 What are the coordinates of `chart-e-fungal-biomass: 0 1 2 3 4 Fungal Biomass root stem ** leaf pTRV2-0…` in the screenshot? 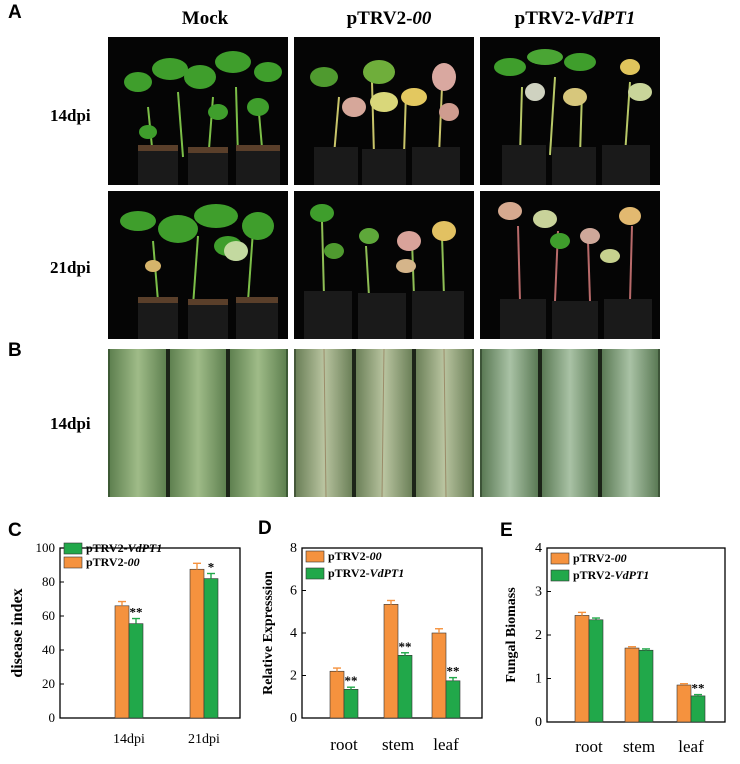 It's located at (615, 648).